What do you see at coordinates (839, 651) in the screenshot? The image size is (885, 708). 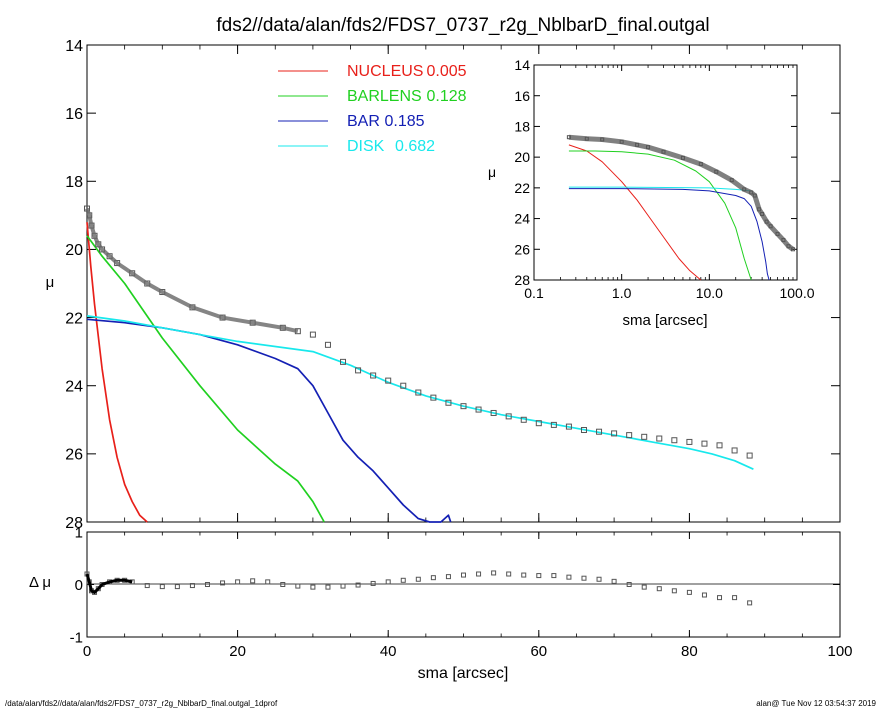 I see `x-tick-label: 100` at bounding box center [839, 651].